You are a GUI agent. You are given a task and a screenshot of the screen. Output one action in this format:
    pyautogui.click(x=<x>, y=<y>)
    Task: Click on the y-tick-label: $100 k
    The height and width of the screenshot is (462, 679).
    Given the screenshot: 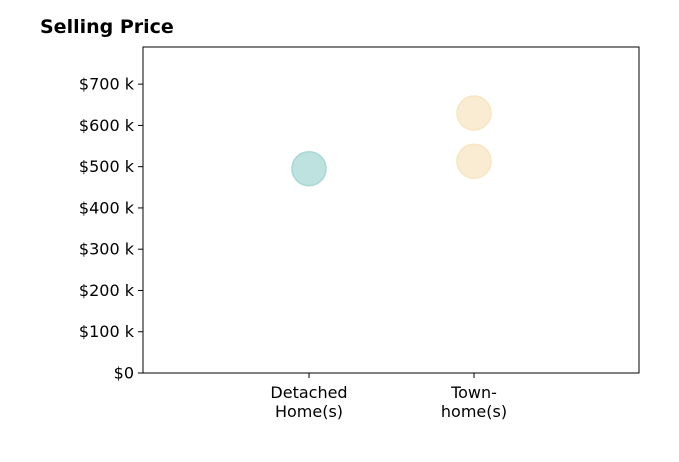 What is the action you would take?
    pyautogui.click(x=107, y=331)
    